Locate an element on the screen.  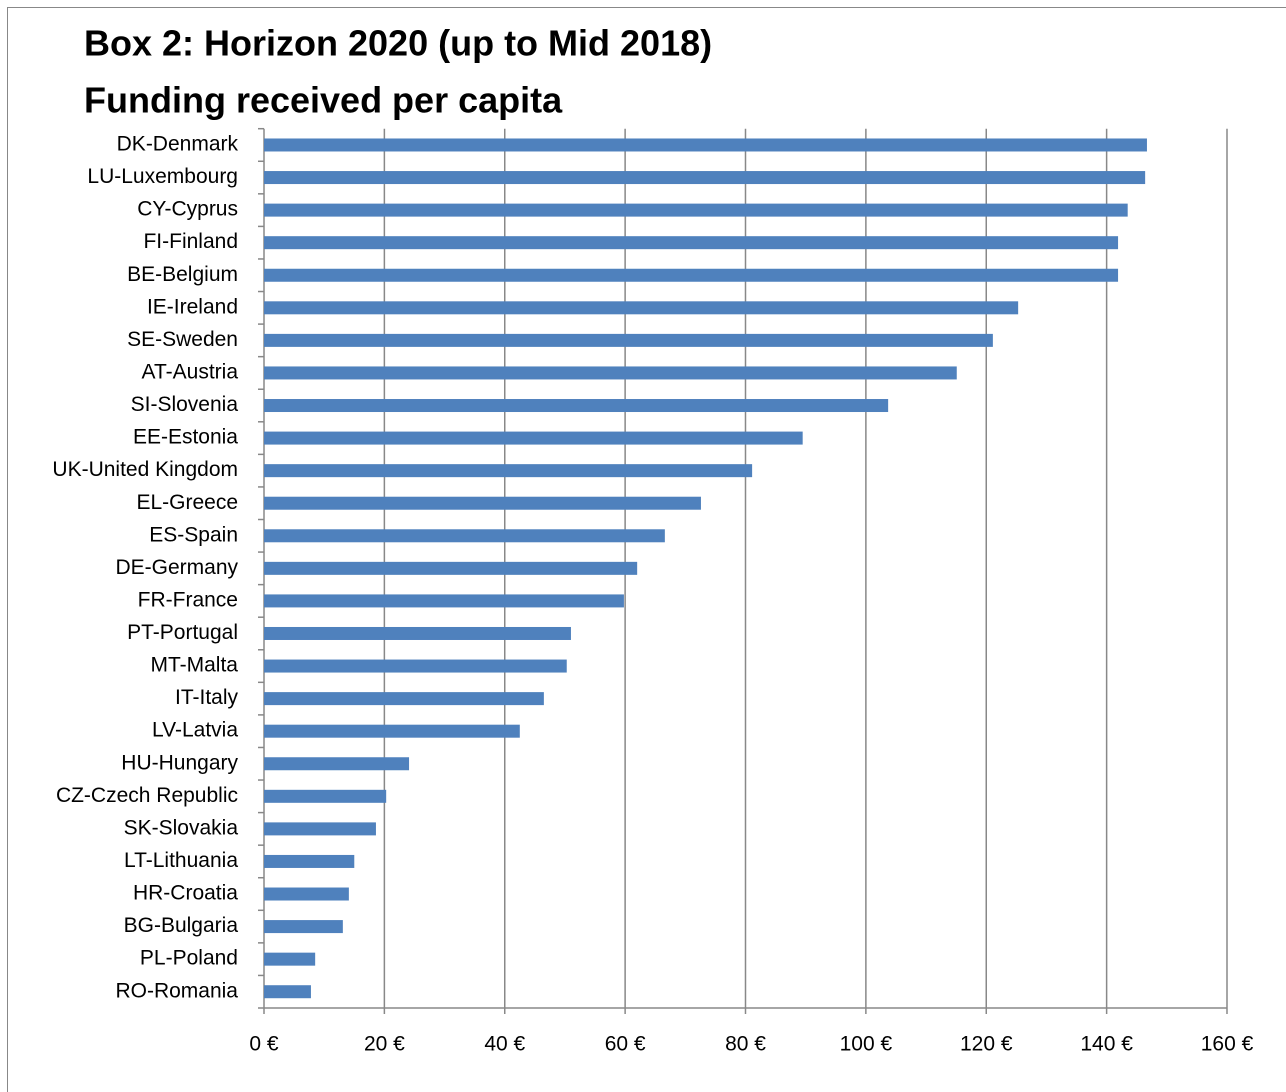
y-tick-label: CY-Cyprus is located at coordinates (187, 209).